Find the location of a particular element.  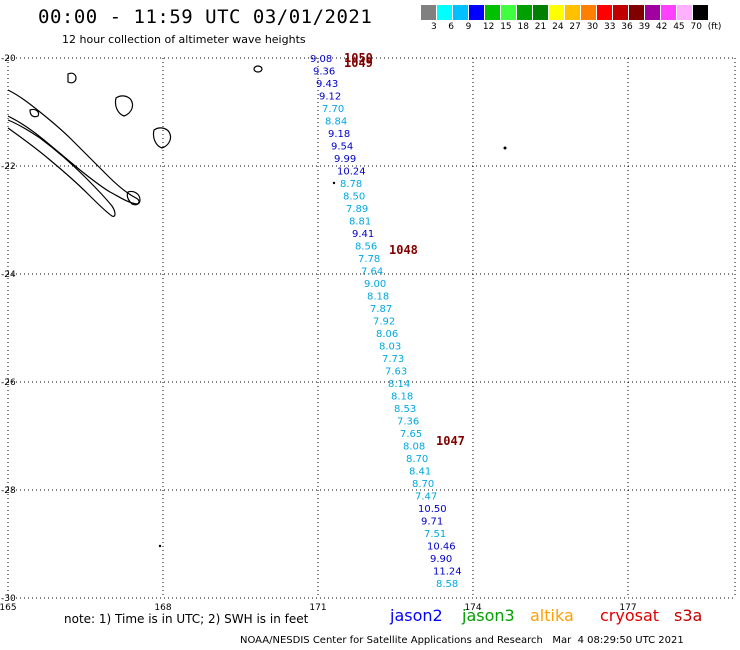

swh-value: 8.78 is located at coordinates (351, 184).